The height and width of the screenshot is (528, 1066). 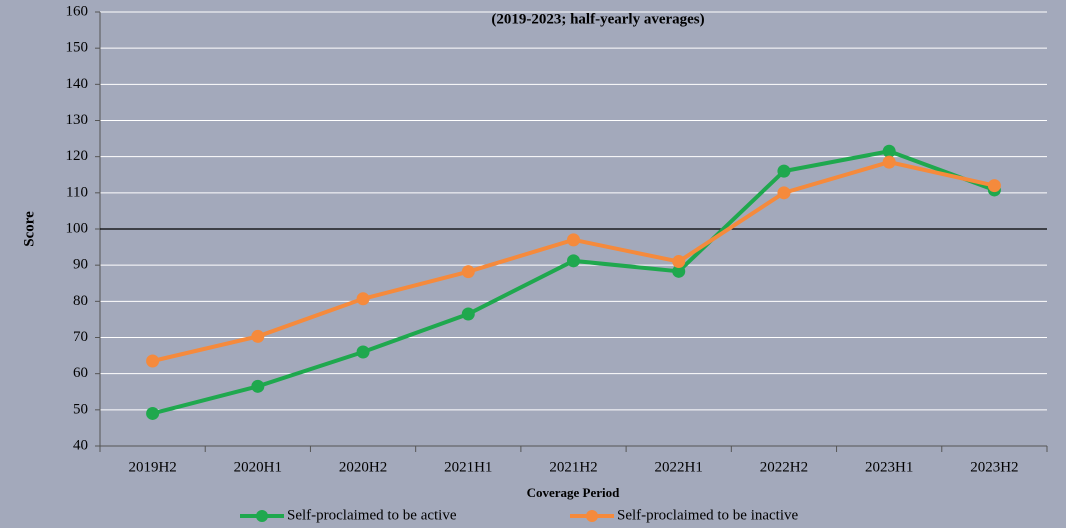 I want to click on y-axis-title: Score, so click(x=29, y=229).